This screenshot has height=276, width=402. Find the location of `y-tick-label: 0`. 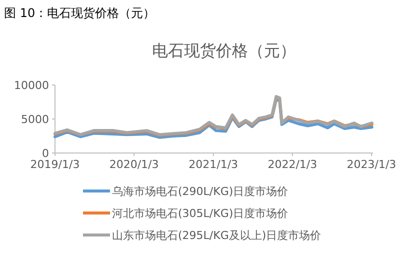

y-tick-label: 0 is located at coordinates (45, 153).